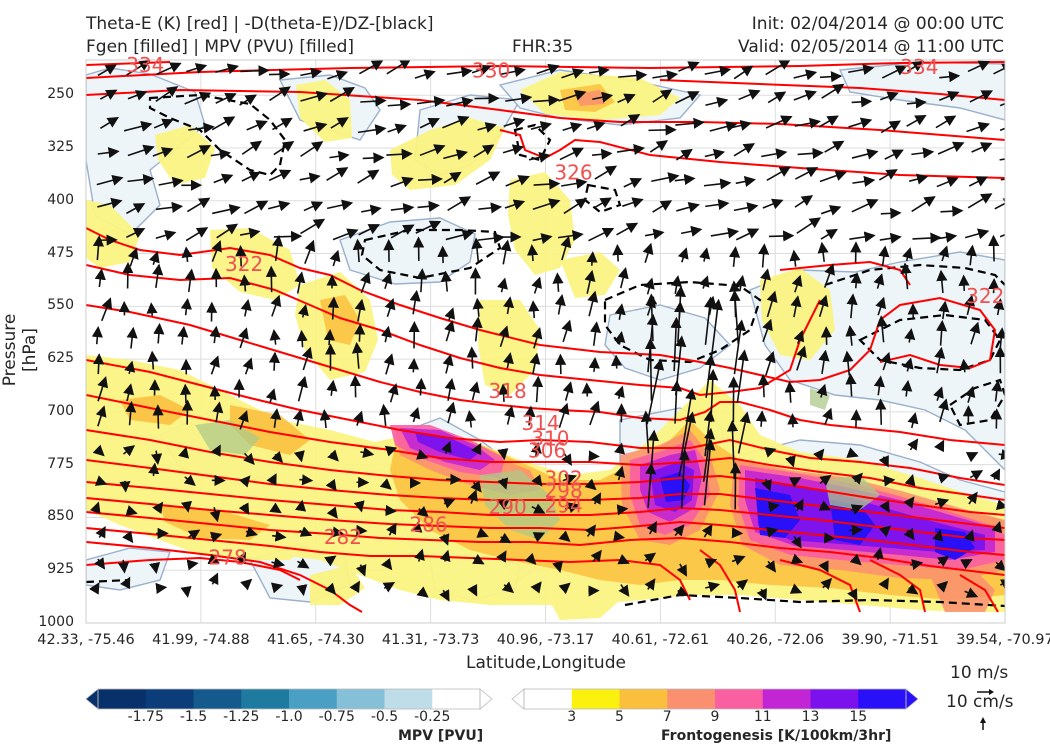 The image size is (1050, 750). I want to click on y-tick-label: 325, so click(60, 146).